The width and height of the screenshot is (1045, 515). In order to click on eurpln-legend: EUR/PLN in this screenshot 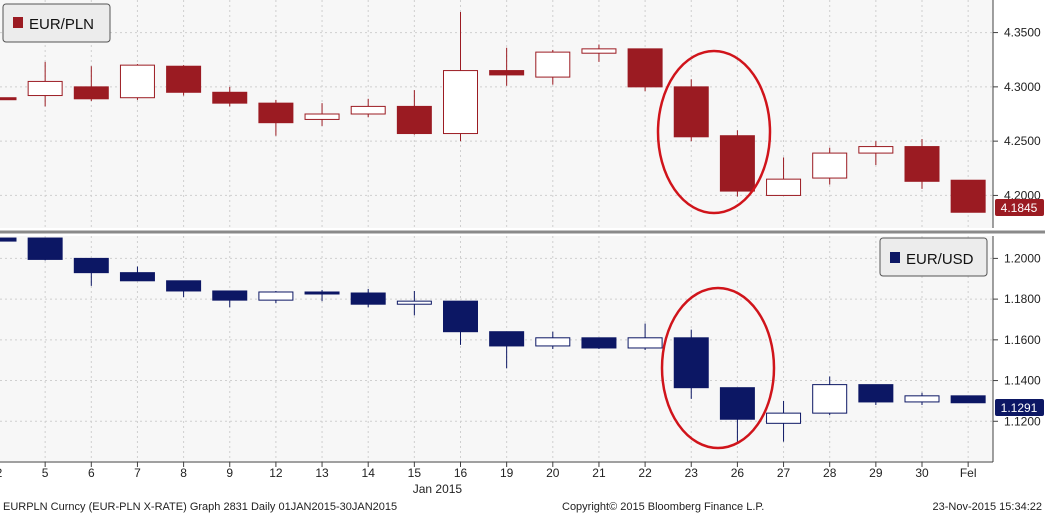, I will do `click(56, 23)`.